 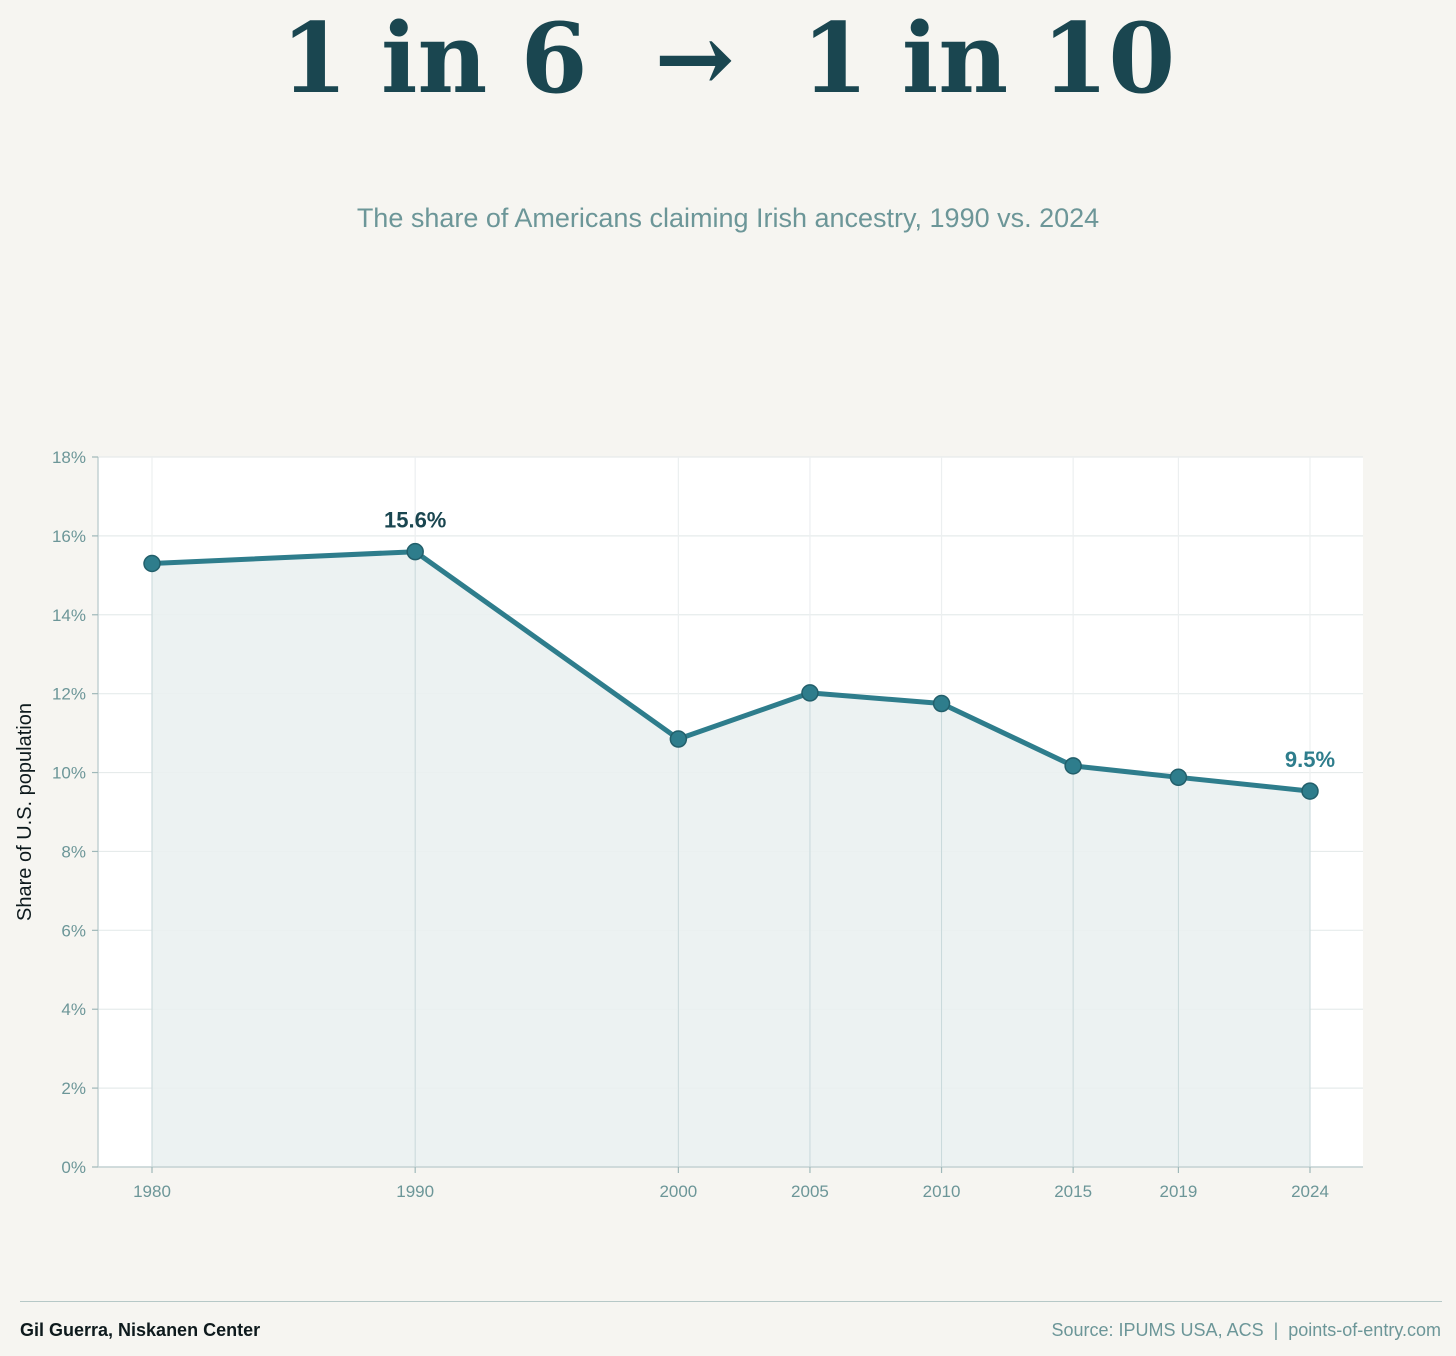 I want to click on y-tick-labels: 0% 2% 4% 6% 8% 10% 12% 14% 16% 18%, so click(x=69, y=812).